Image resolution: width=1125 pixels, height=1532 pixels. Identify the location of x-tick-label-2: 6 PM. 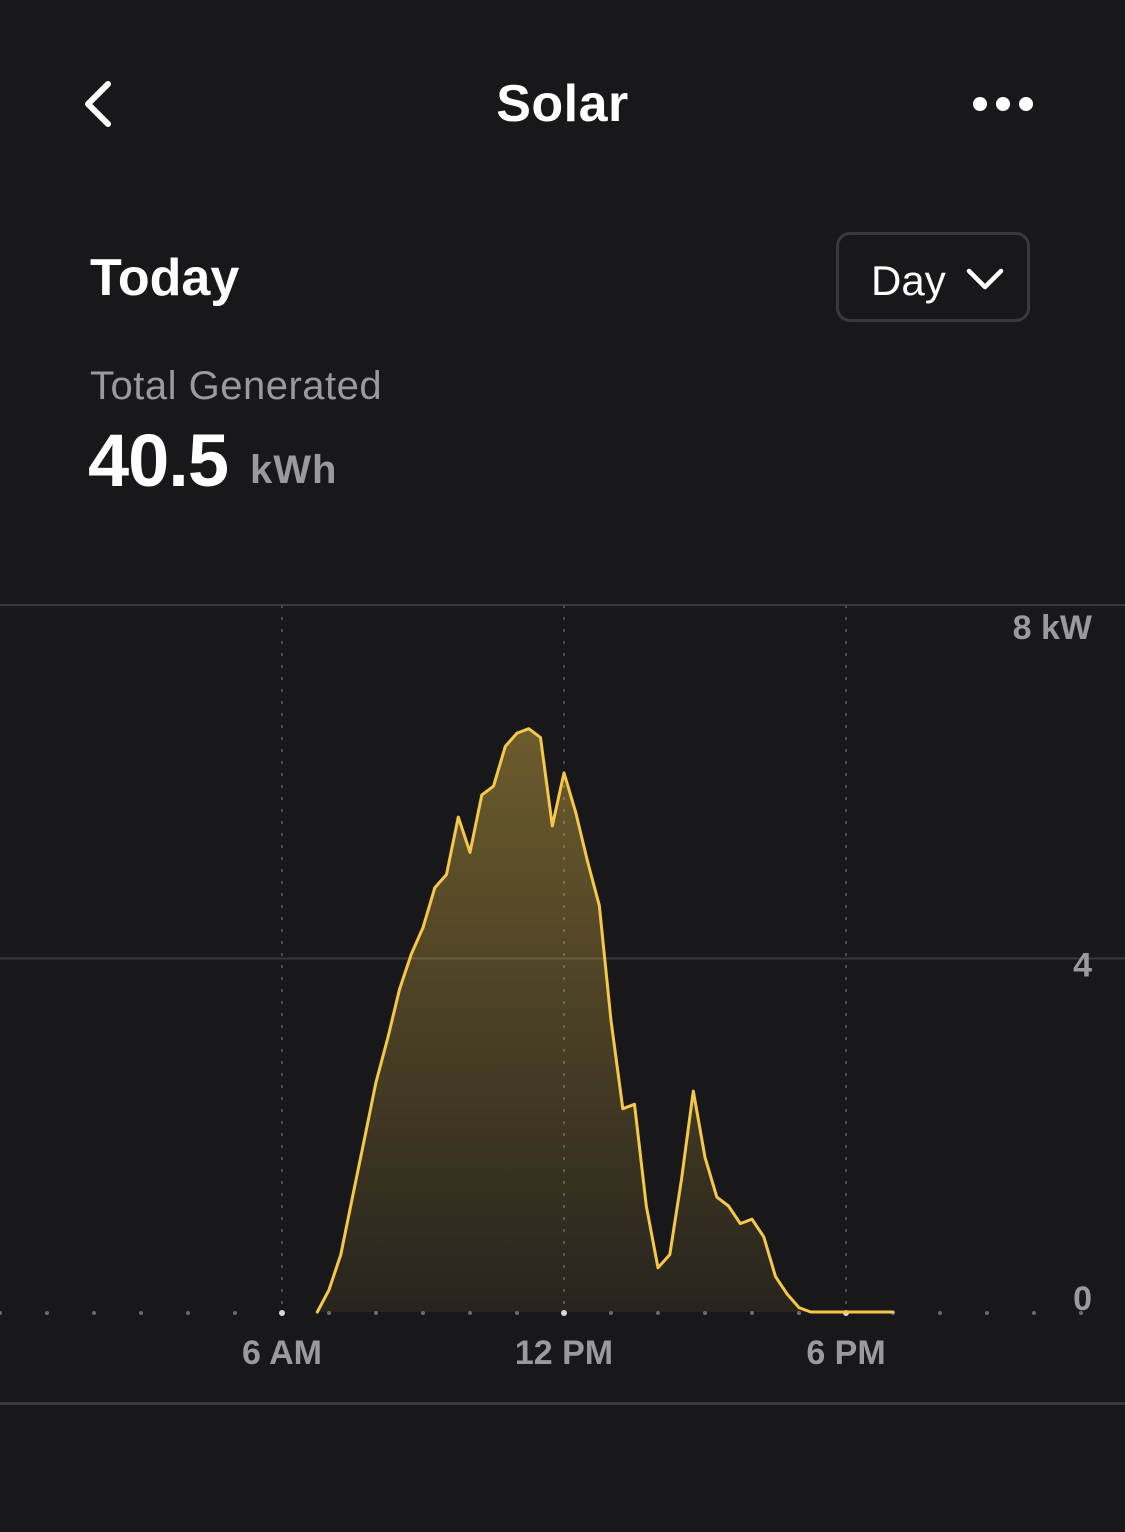
(845, 1353).